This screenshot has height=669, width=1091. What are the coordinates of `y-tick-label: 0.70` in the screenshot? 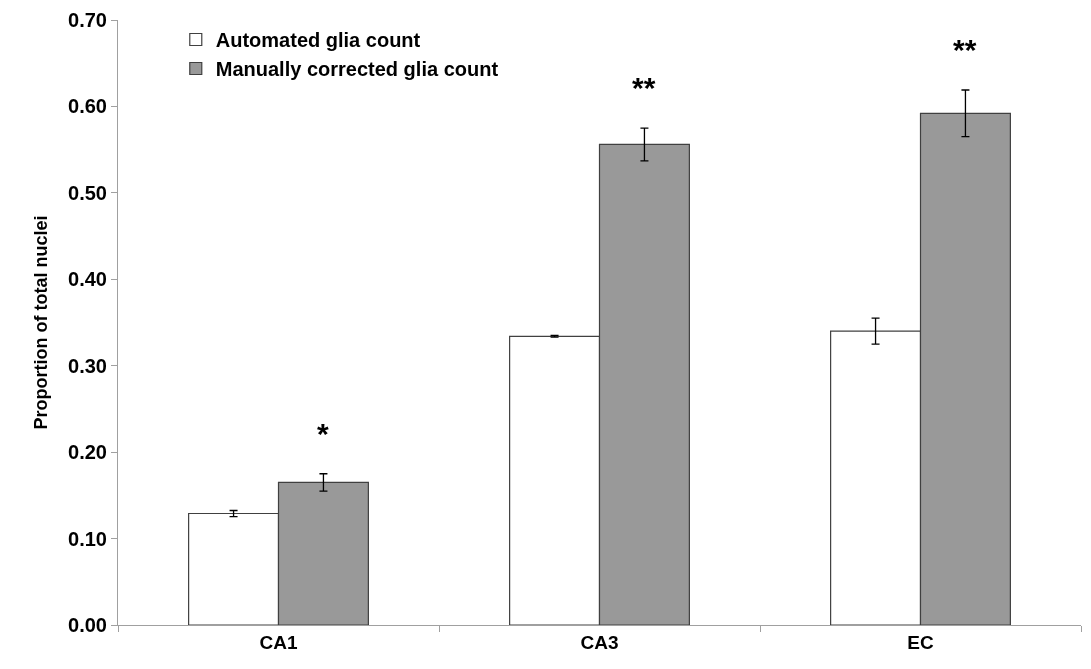 It's located at (87, 20).